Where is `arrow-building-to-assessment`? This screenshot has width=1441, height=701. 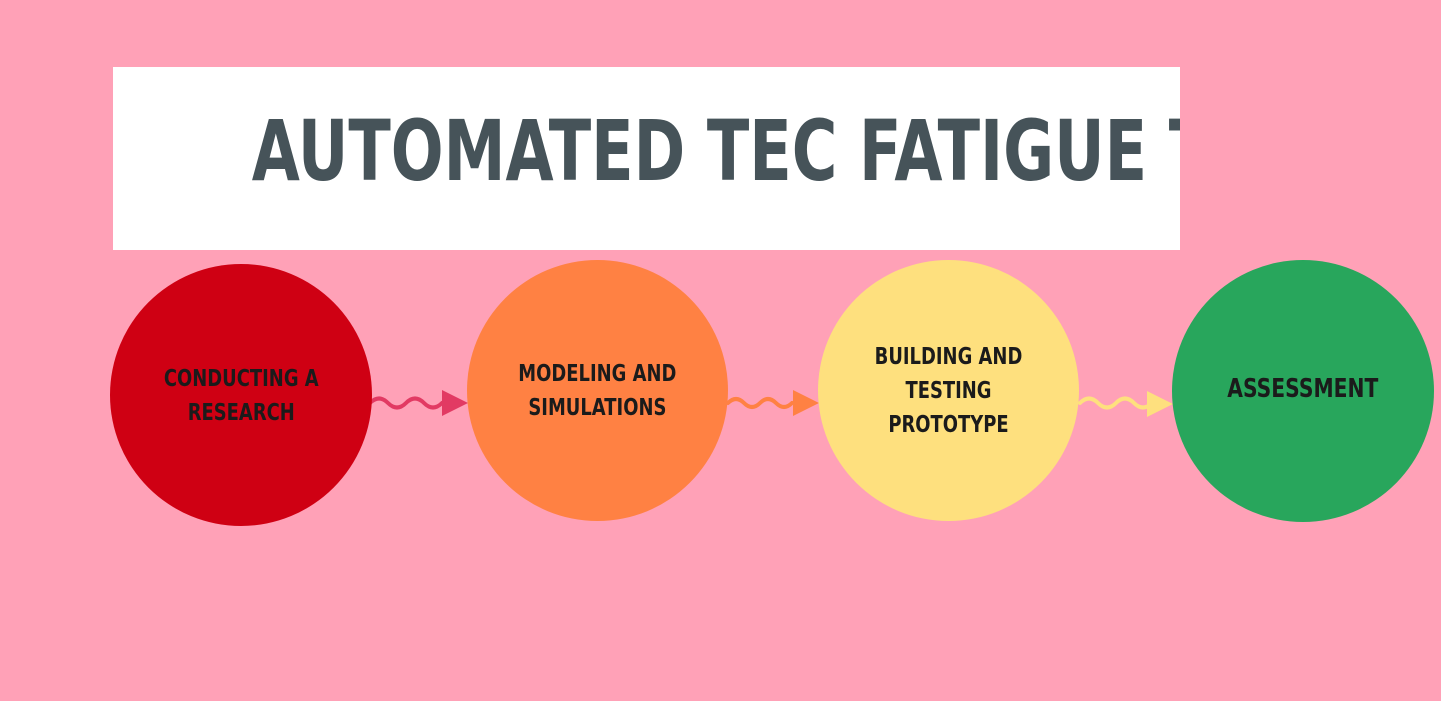
arrow-building-to-assessment is located at coordinates (1125, 404).